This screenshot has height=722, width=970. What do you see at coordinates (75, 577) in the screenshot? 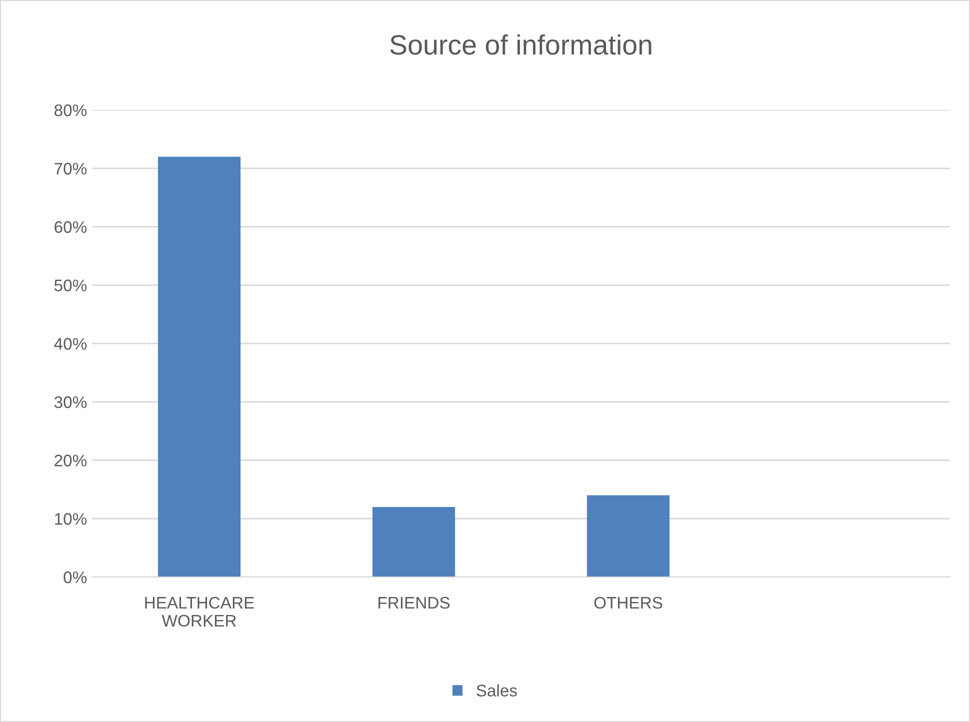
I see `y-tick-label: 0%` at bounding box center [75, 577].